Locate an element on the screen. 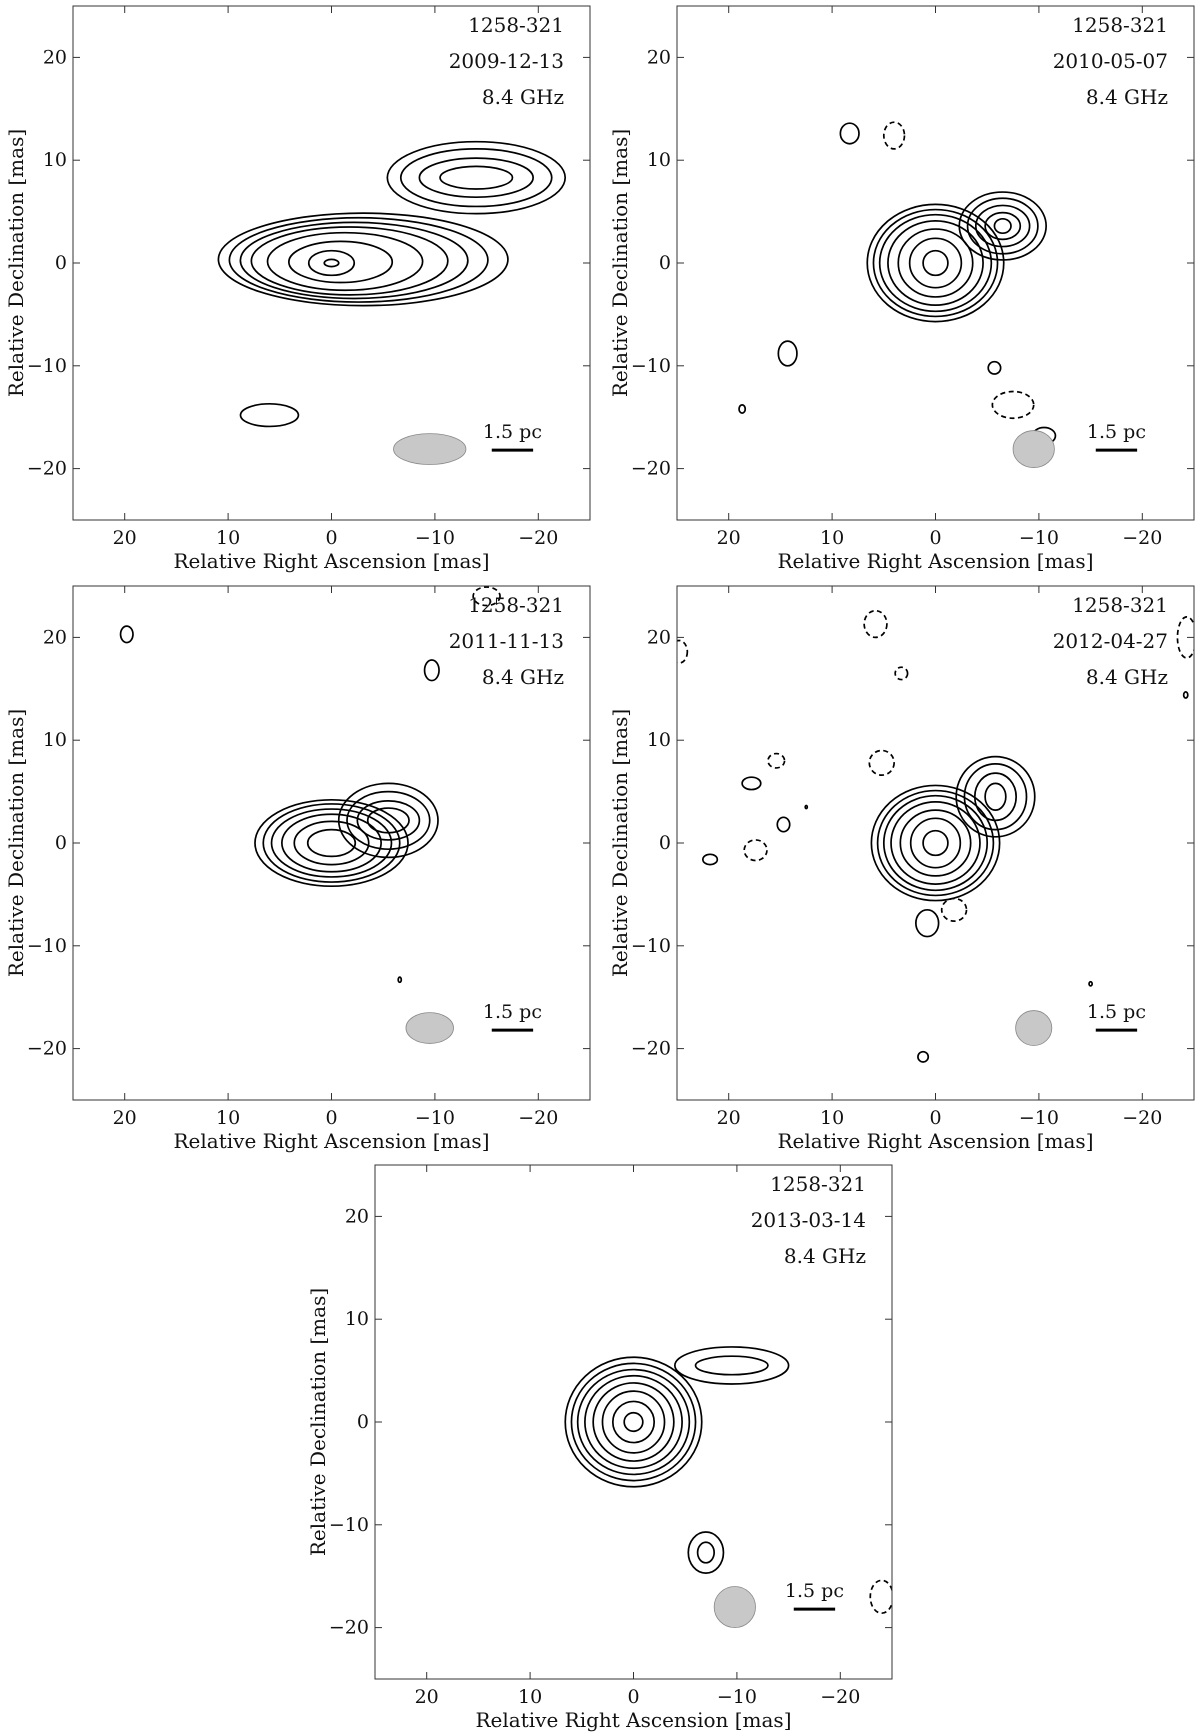  source-label: 1258-321 is located at coordinates (516, 605).